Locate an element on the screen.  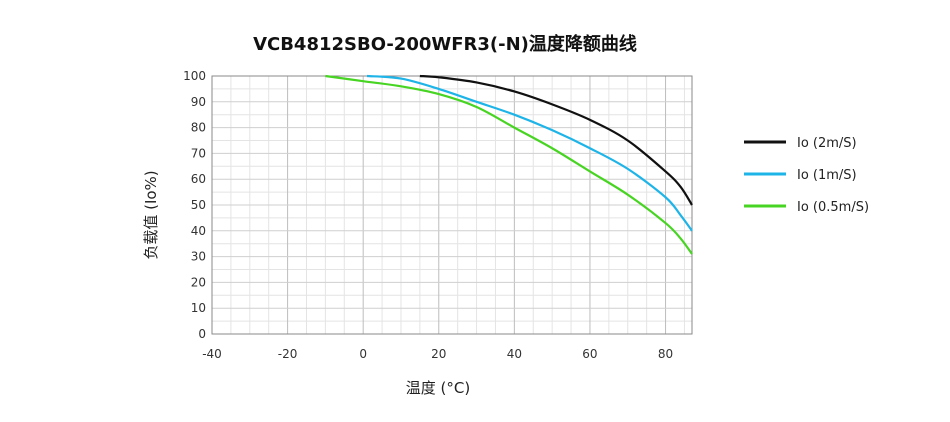
x-tick-label: -40 is located at coordinates (212, 354).